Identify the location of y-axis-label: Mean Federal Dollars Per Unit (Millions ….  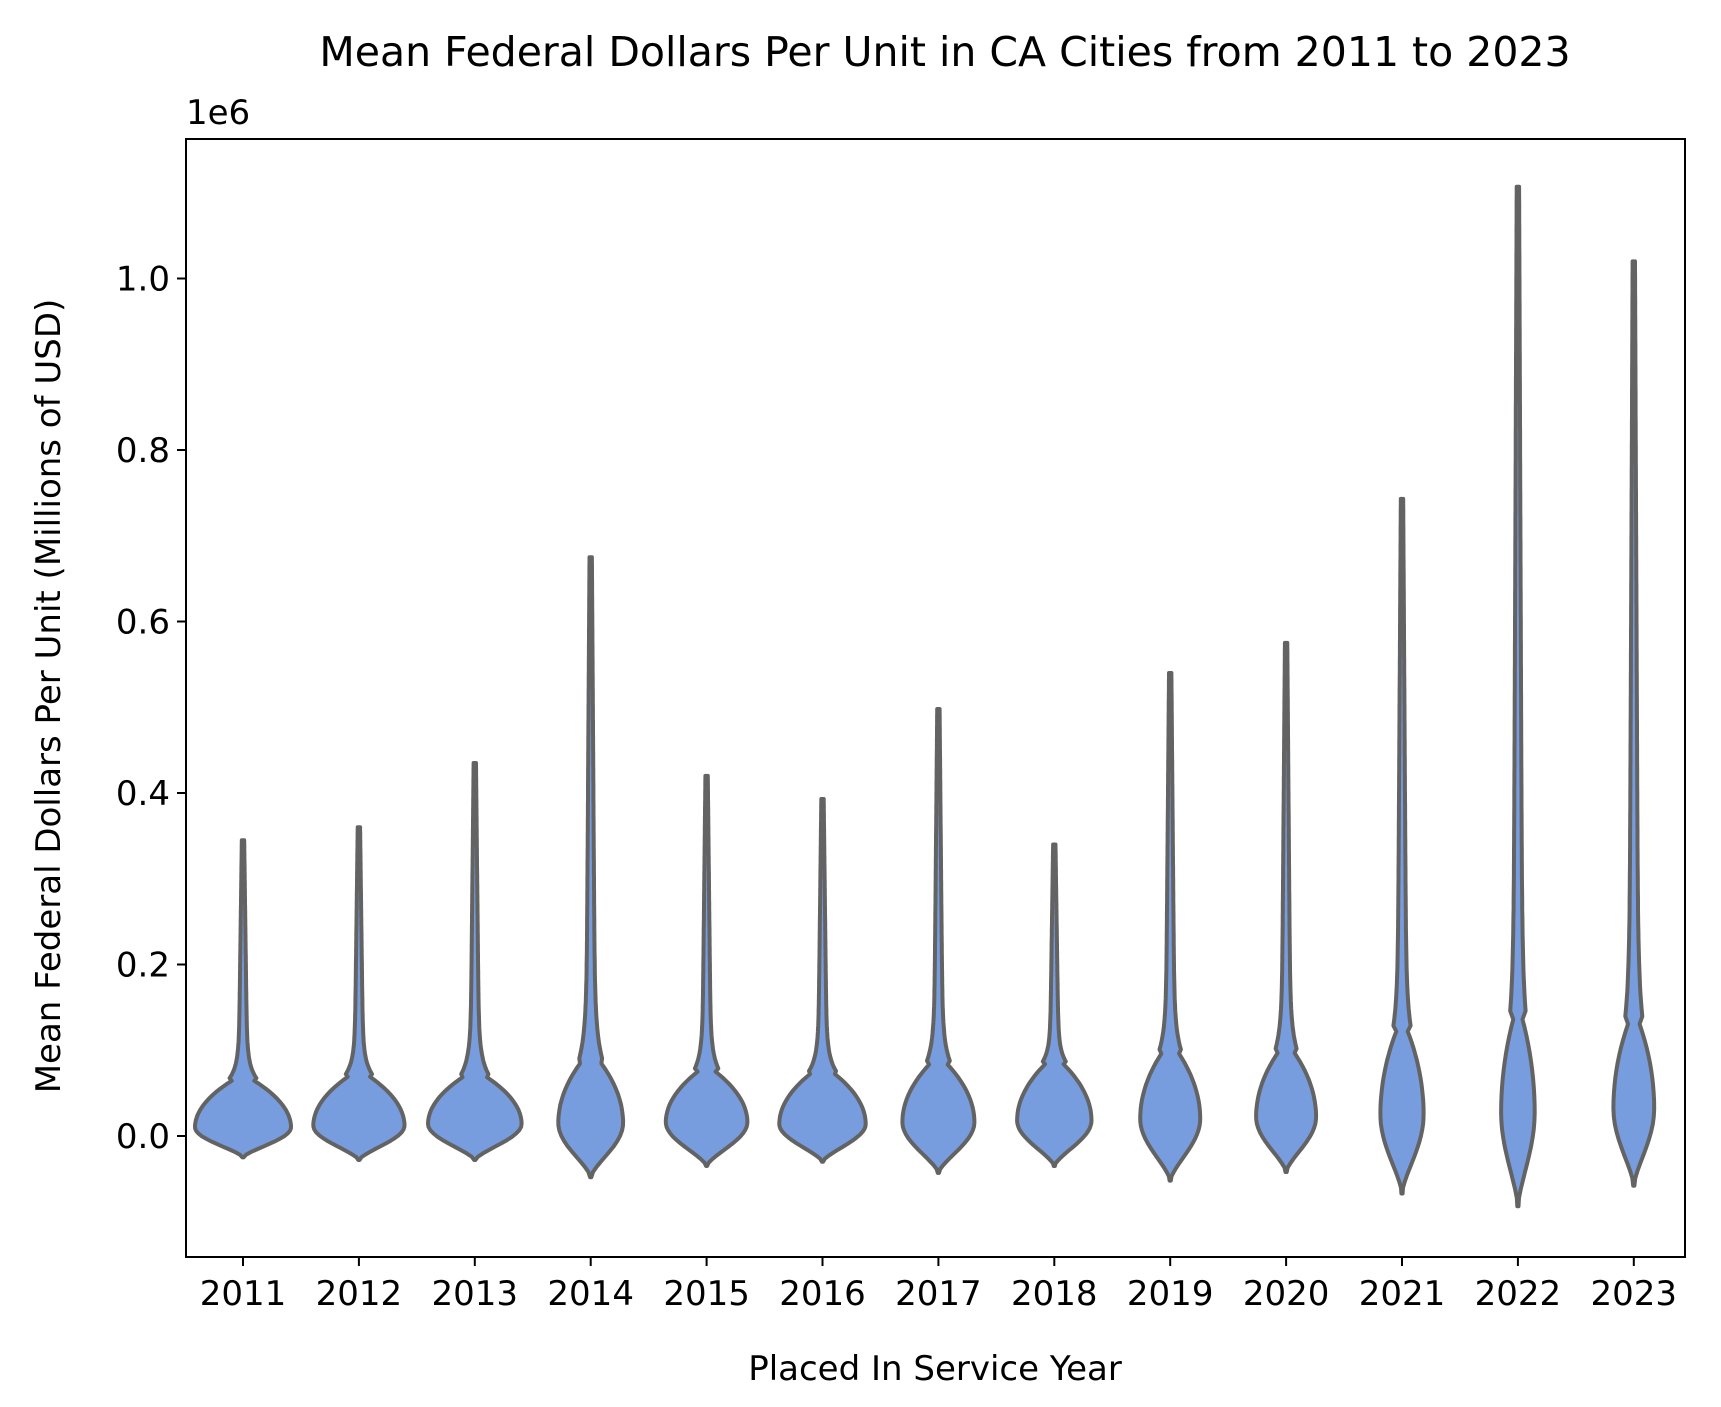
(49, 696).